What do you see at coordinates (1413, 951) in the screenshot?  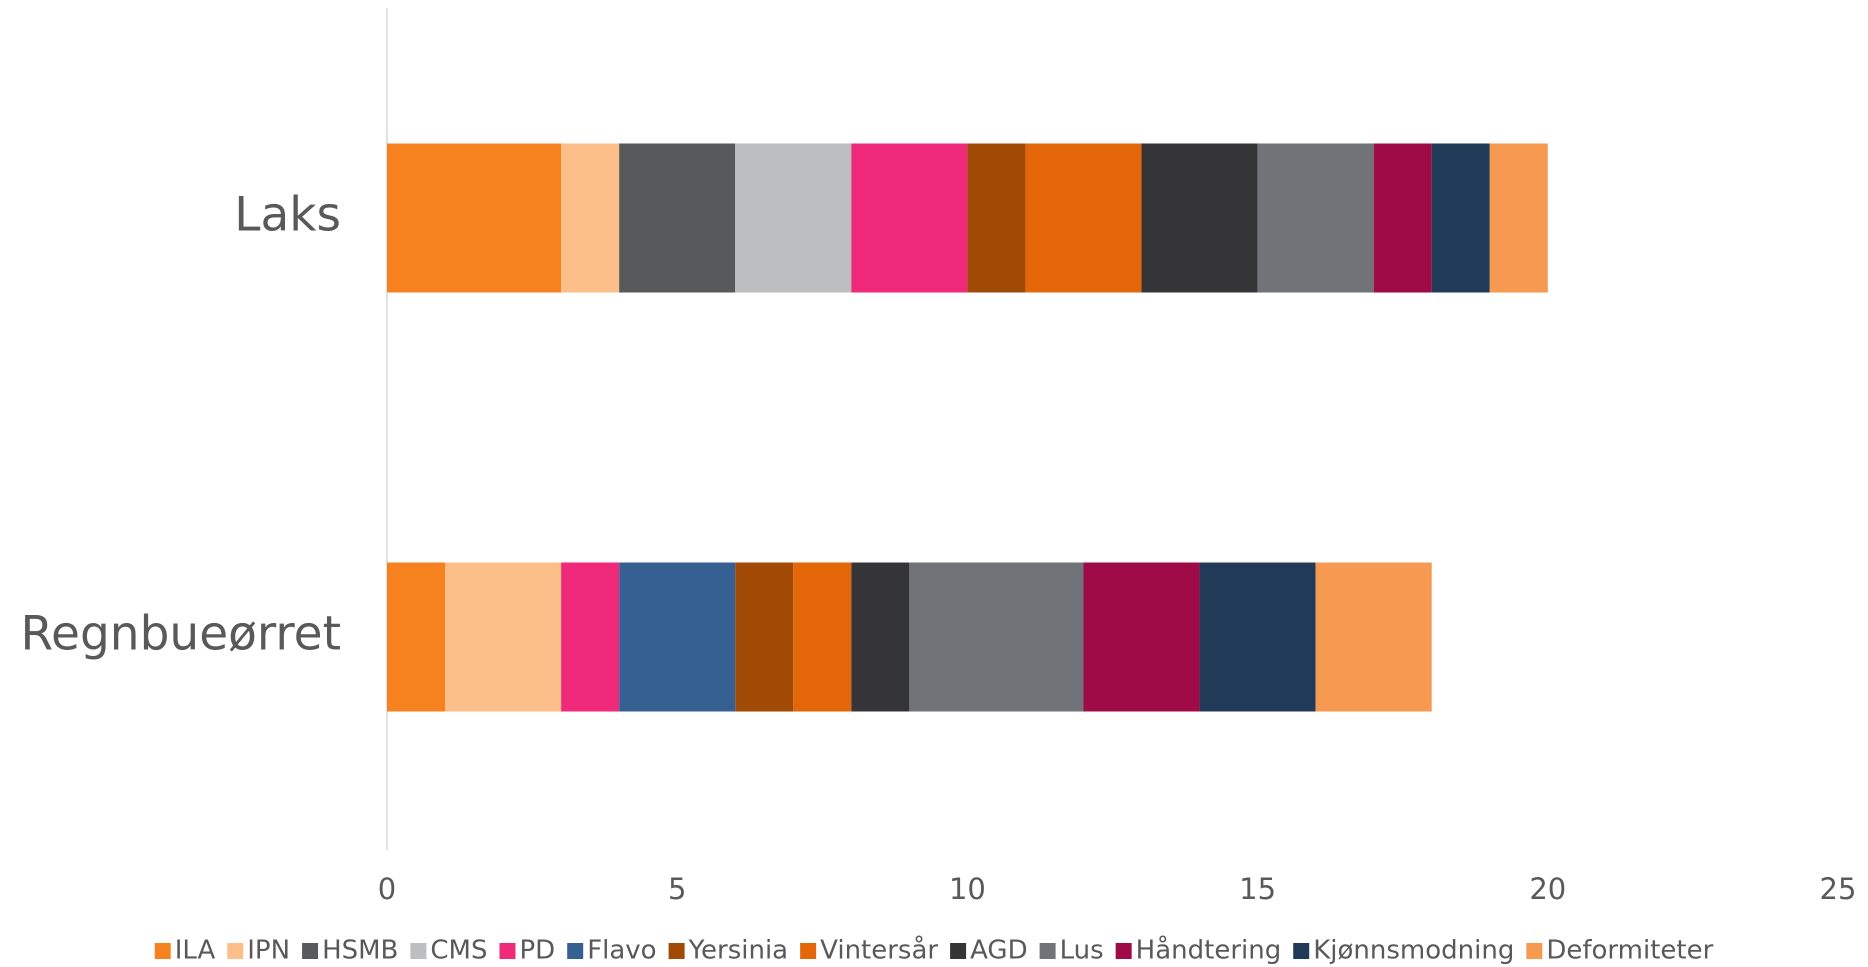 I see `legend-label: Kjønnsmodning` at bounding box center [1413, 951].